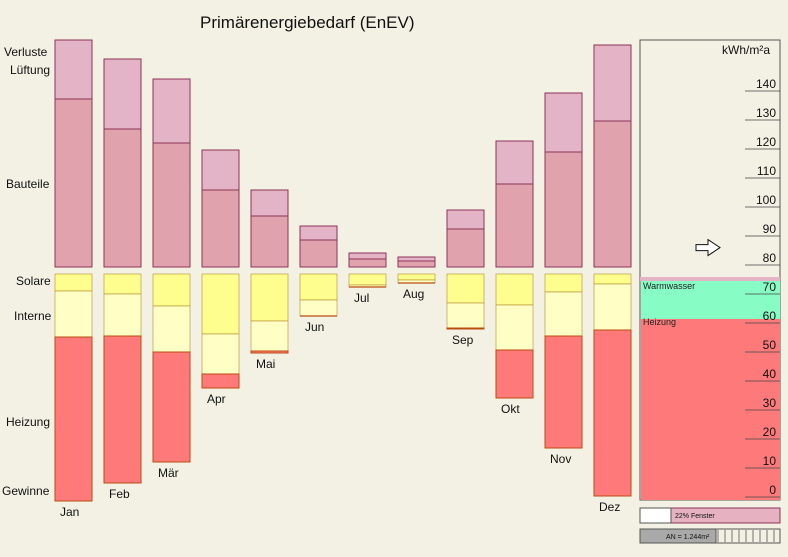 The width and height of the screenshot is (788, 557). What do you see at coordinates (413, 294) in the screenshot?
I see `month-label-month-8: Aug` at bounding box center [413, 294].